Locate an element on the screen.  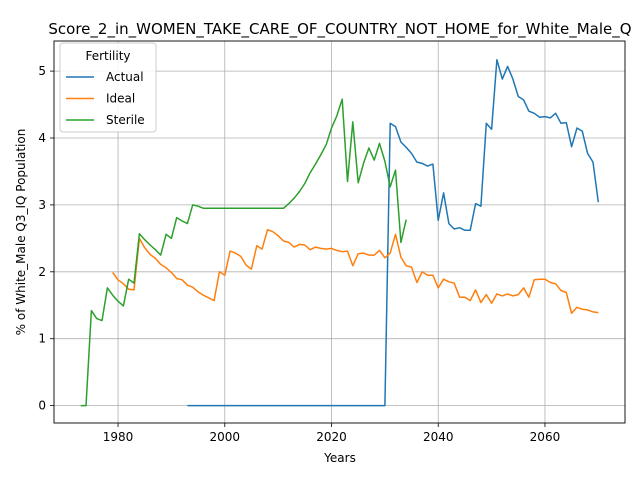
legend-box is located at coordinates (108, 87).